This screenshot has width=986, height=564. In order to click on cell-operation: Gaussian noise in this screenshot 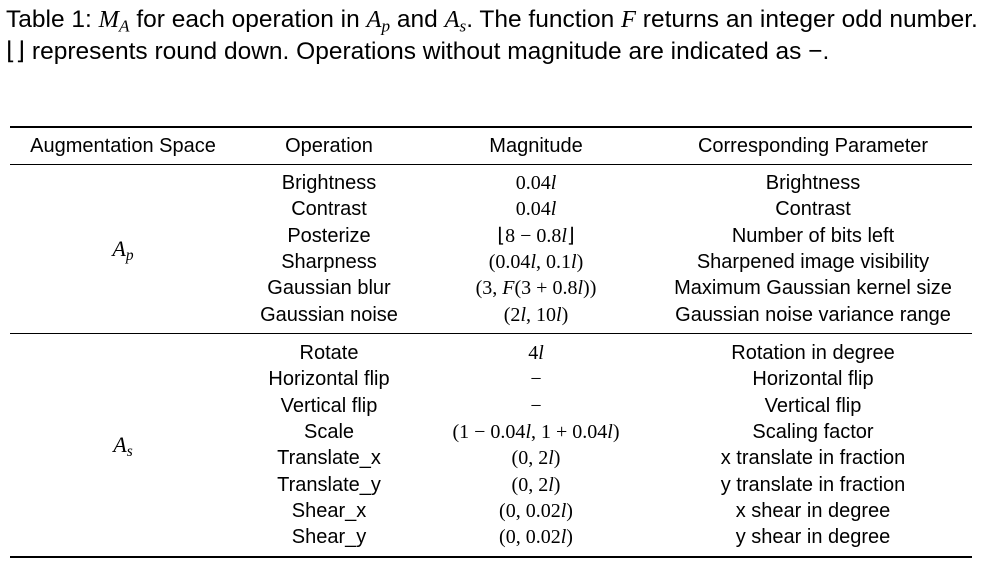, I will do `click(329, 314)`.